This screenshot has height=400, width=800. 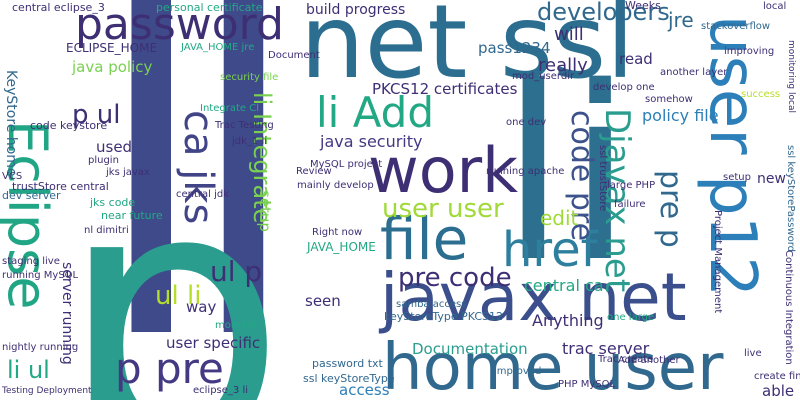 I want to click on cloud-word: central ca, so click(x=564, y=285).